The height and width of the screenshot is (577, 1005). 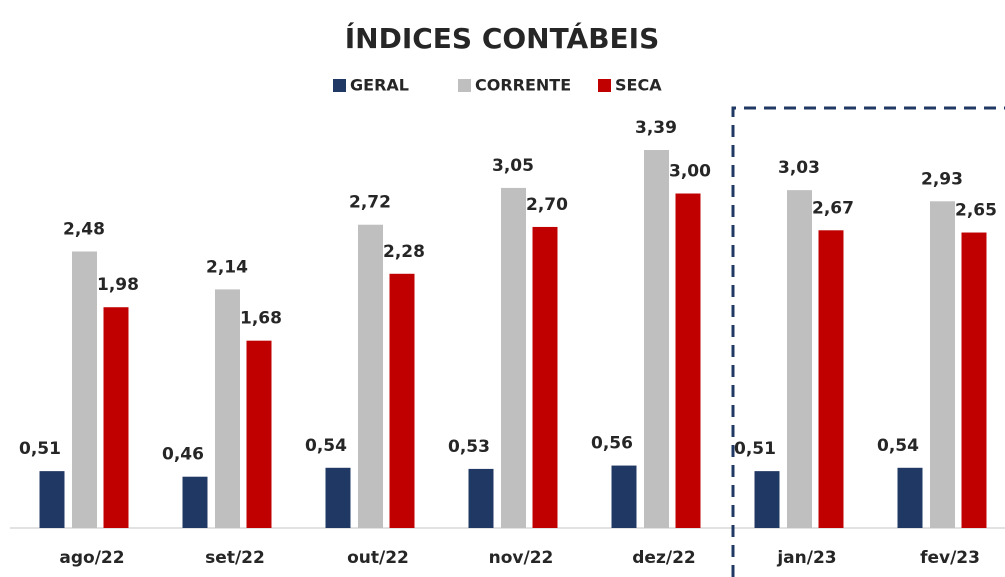 What do you see at coordinates (656, 128) in the screenshot?
I see `value-label: 3,39` at bounding box center [656, 128].